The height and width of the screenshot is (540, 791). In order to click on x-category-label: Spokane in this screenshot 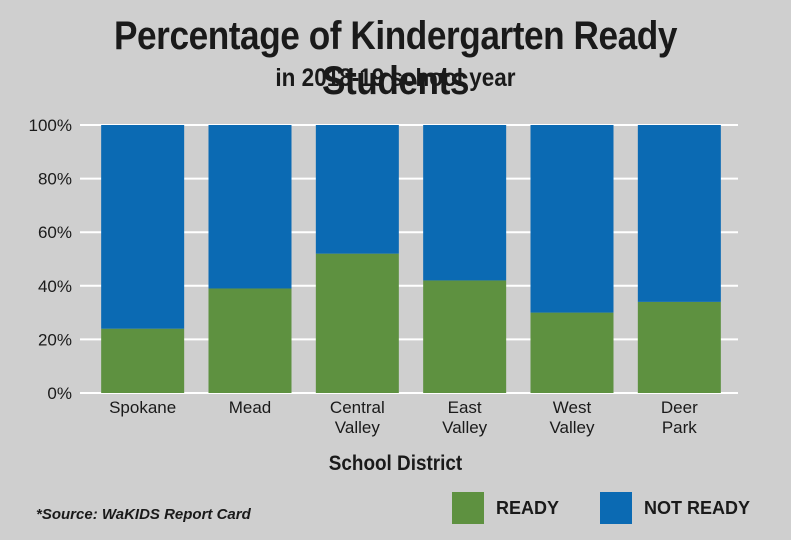, I will do `click(142, 407)`.